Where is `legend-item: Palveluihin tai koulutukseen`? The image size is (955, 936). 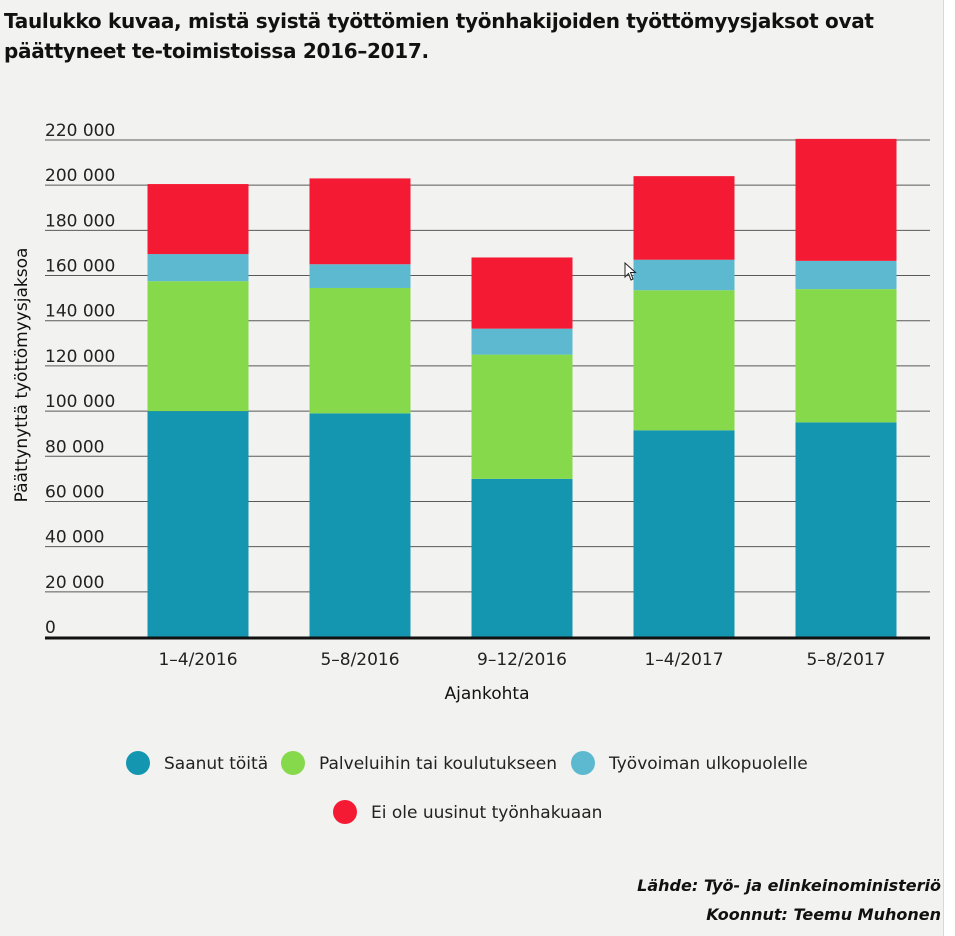
legend-item: Palveluihin tai koulutukseen is located at coordinates (419, 763).